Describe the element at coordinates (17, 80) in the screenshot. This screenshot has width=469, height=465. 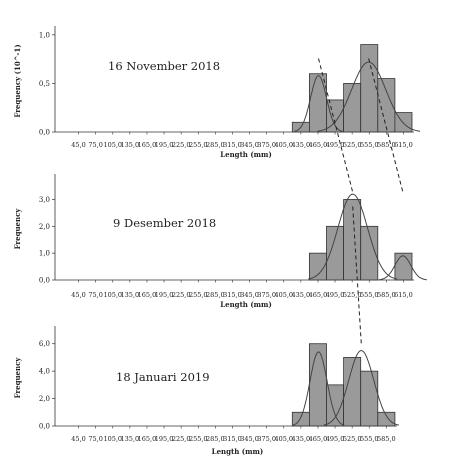
I see `y-axis-label: Frequency (10^-1)` at that location.